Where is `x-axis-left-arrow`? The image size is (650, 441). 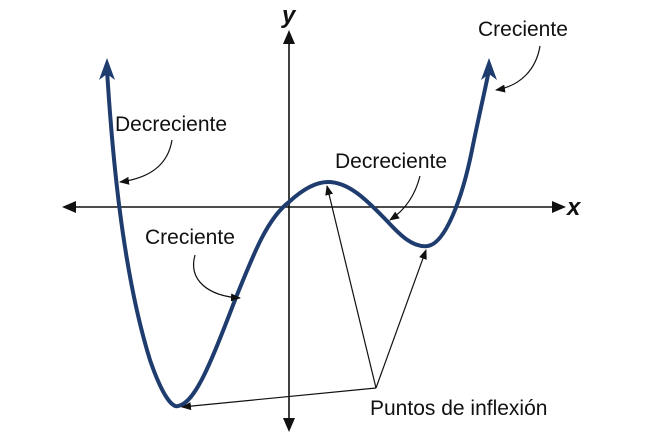 x-axis-left-arrow is located at coordinates (69, 207).